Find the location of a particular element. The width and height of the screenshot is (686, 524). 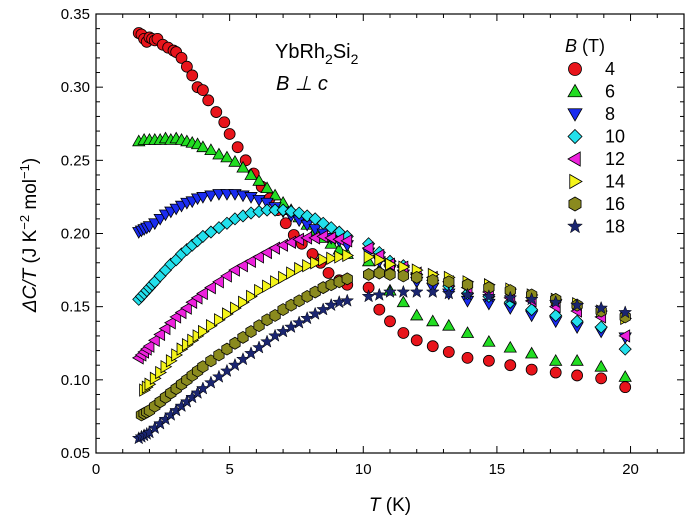

legend-title: B (T) is located at coordinates (585, 46).